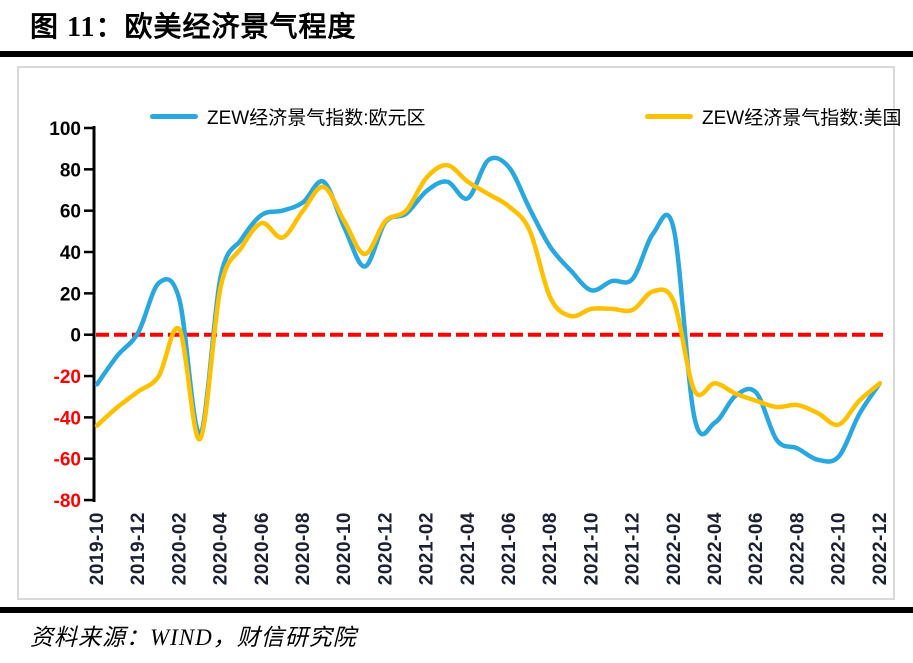 The image size is (913, 663). I want to click on y-tick-label: 40, so click(70, 253).